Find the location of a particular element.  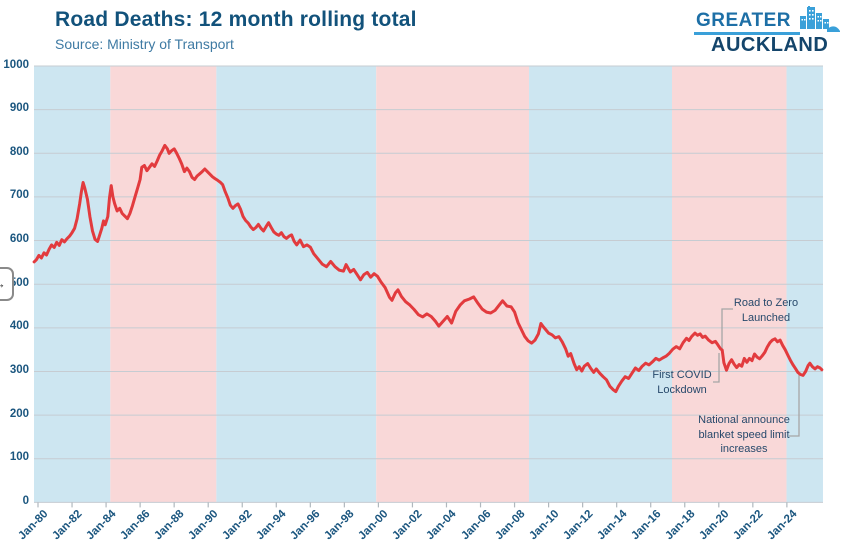

y-axis-label: 700 is located at coordinates (19, 195).